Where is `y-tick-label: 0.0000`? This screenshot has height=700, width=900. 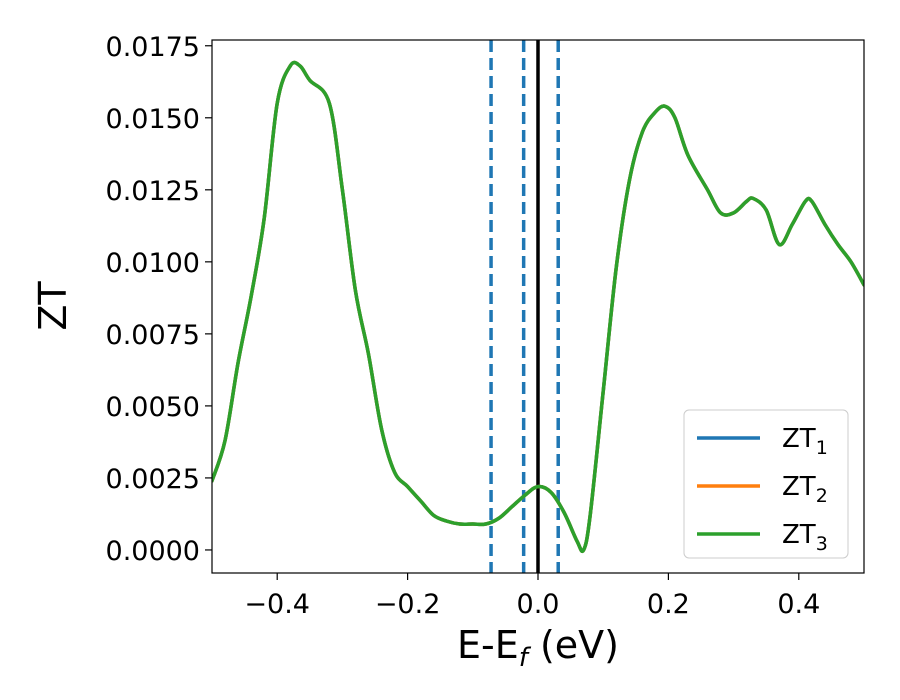 y-tick-label: 0.0000 is located at coordinates (153, 551).